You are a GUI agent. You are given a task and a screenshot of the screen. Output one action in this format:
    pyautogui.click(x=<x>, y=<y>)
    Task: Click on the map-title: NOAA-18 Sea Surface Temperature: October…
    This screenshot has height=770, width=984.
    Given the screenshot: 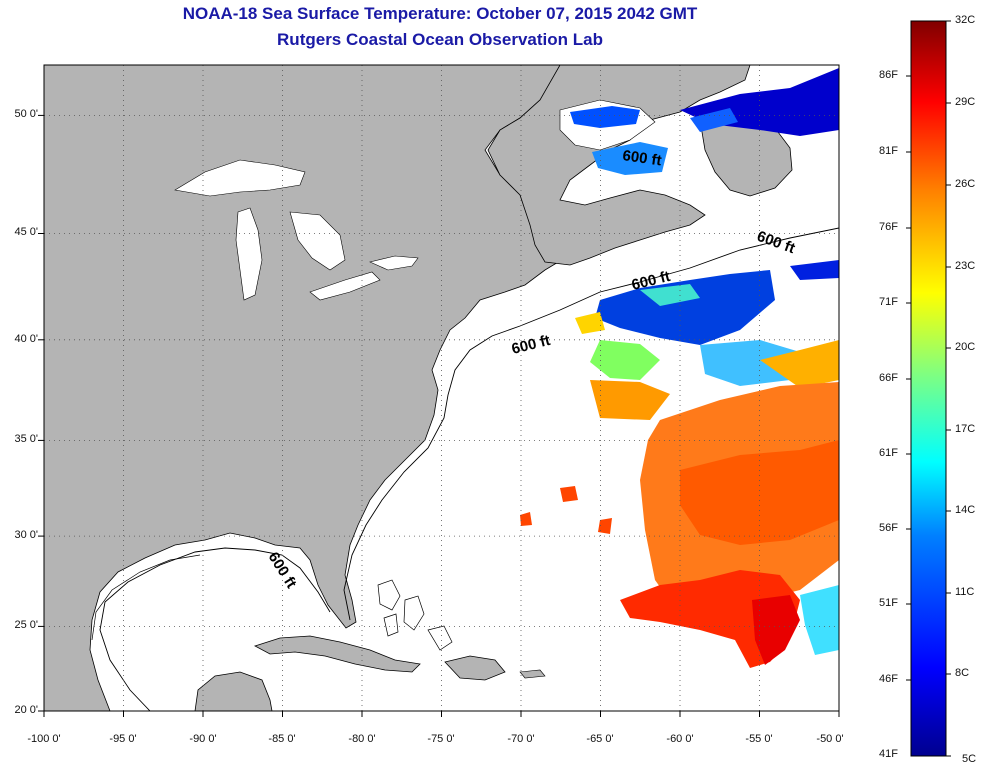 What is the action you would take?
    pyautogui.click(x=440, y=13)
    